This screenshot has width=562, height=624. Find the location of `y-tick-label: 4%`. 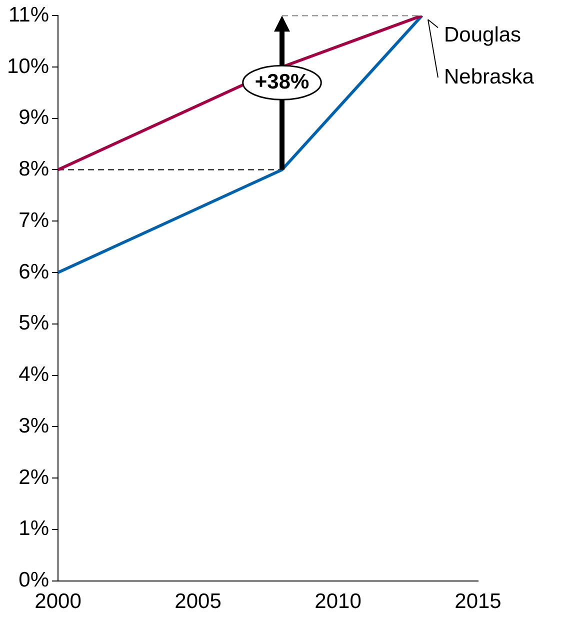

y-tick-label: 4% is located at coordinates (34, 374).